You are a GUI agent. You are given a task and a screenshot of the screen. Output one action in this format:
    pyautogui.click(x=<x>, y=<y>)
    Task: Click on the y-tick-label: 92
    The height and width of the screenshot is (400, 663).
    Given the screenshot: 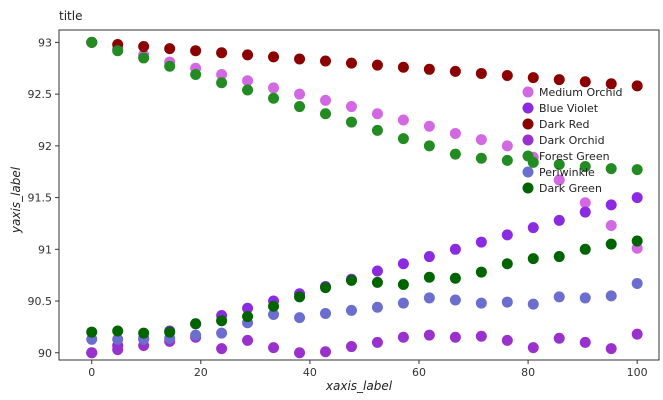 What is the action you would take?
    pyautogui.click(x=45, y=146)
    